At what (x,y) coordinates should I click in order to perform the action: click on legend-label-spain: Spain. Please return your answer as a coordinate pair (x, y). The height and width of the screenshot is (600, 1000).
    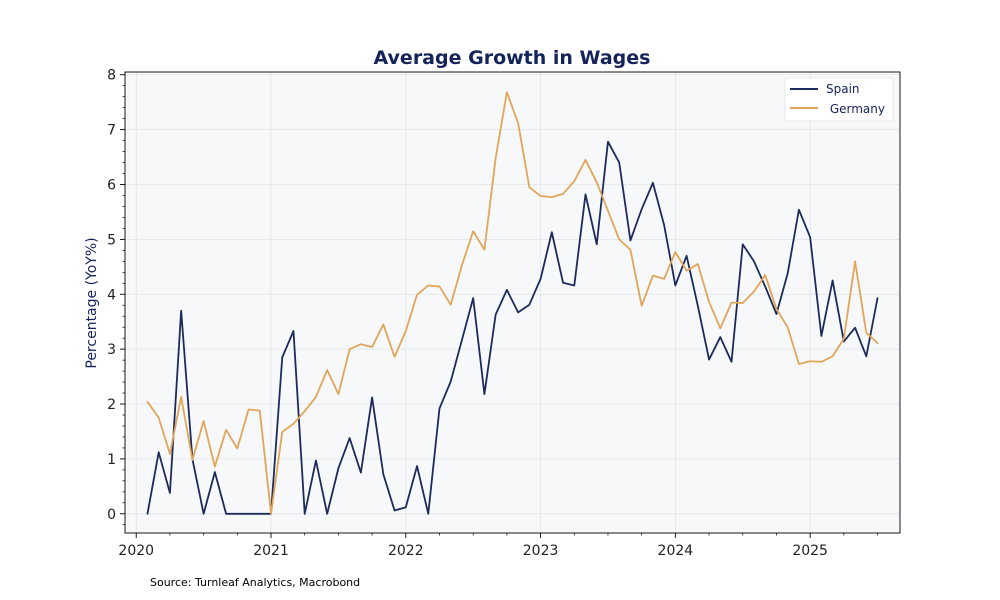
    Looking at the image, I should click on (843, 89).